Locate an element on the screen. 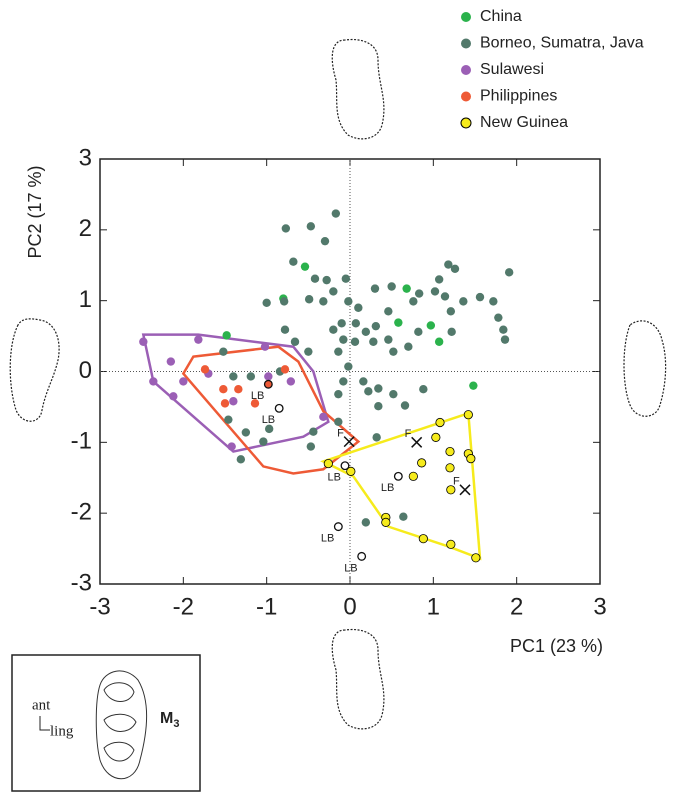 The image size is (674, 792). tooth-letter: M is located at coordinates (166, 718).